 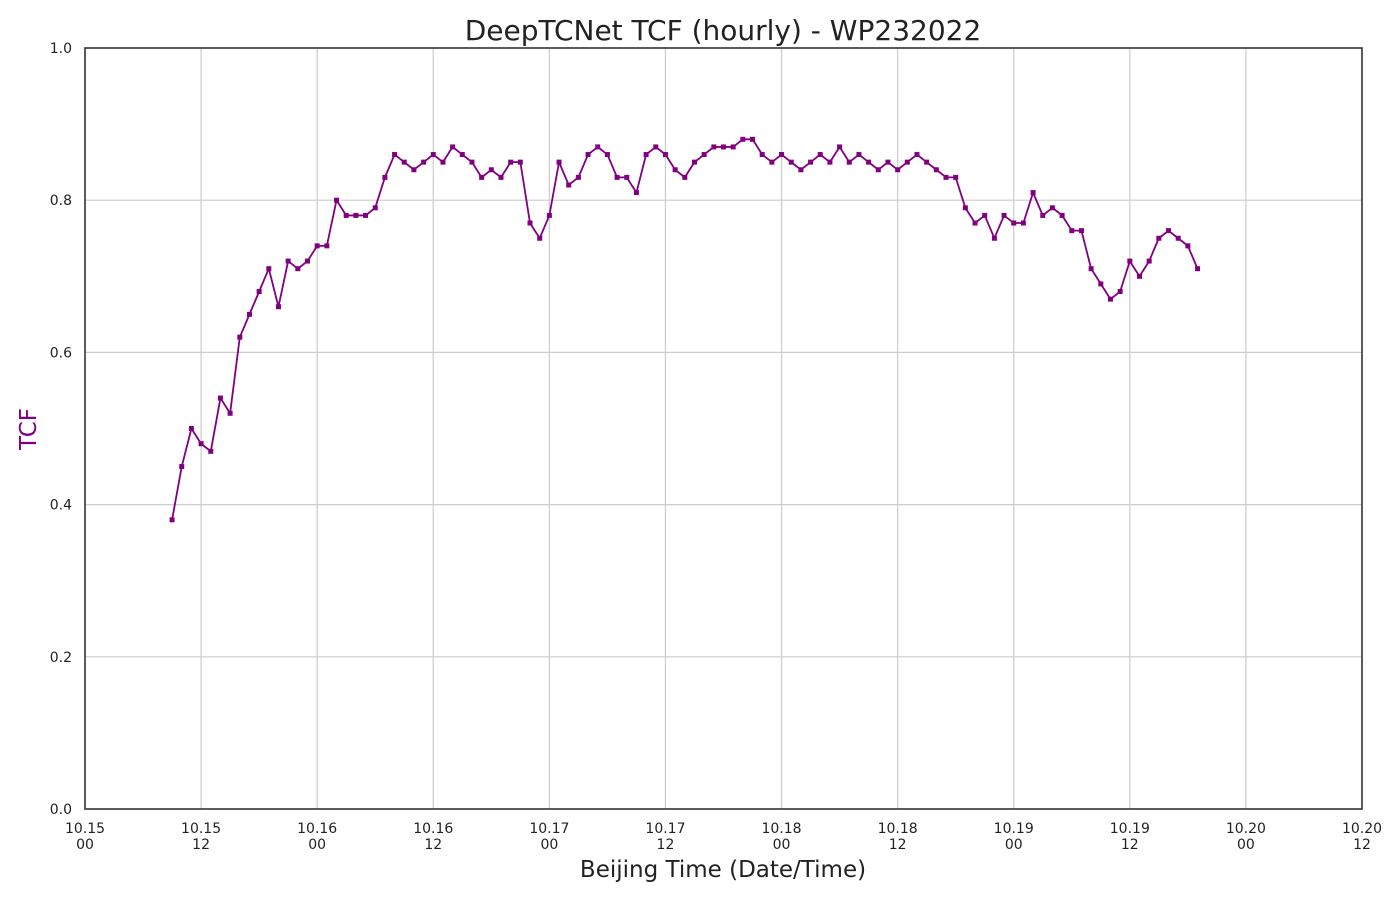 I want to click on x-tick-label: 10.20 12, so click(x=1362, y=837).